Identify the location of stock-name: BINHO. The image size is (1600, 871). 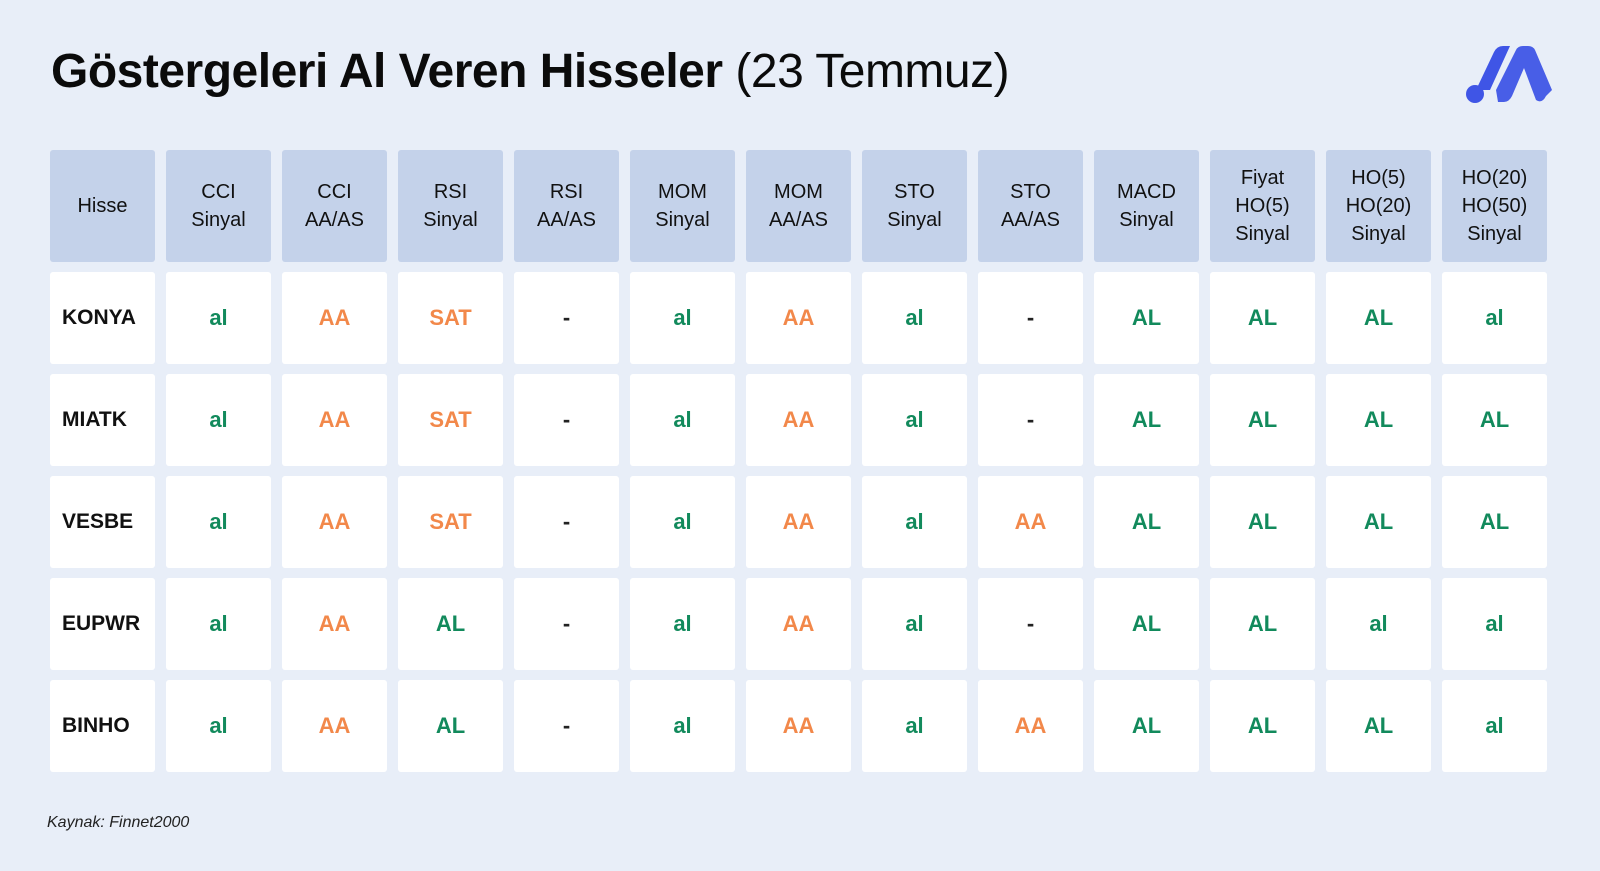
(102, 726).